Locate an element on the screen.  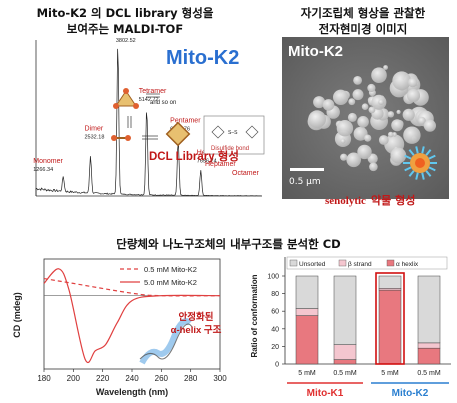
legend-swatch-alpha is located at coordinates (390, 263).